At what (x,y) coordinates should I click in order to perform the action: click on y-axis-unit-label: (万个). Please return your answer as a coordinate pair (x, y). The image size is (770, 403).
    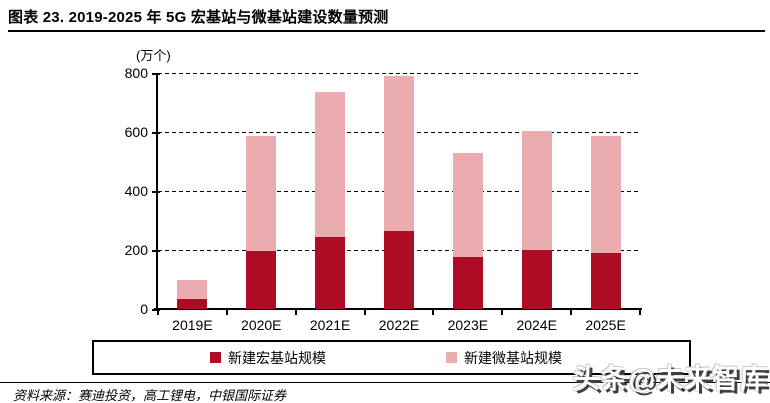
    Looking at the image, I should click on (153, 55).